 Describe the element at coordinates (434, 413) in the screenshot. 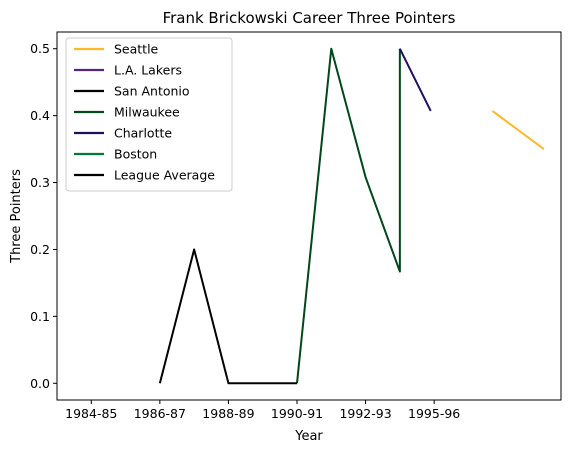

I see `x-tick-label: 1995-96` at that location.